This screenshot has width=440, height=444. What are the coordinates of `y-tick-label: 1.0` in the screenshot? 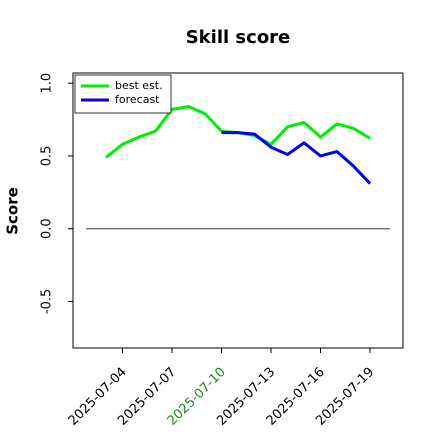 It's located at (47, 83).